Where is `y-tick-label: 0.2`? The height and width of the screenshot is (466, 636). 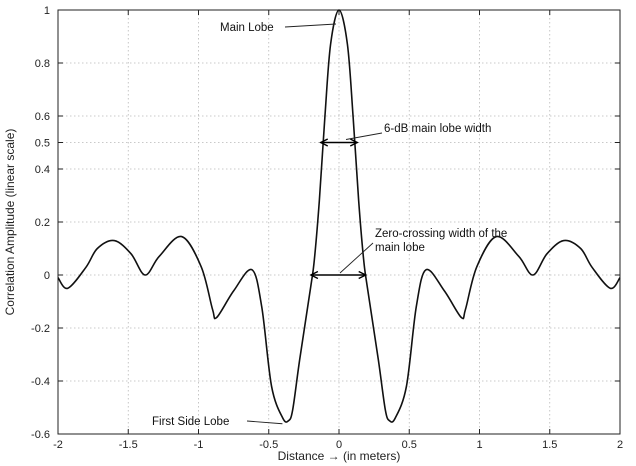
y-tick-label: 0.2 is located at coordinates (42, 223).